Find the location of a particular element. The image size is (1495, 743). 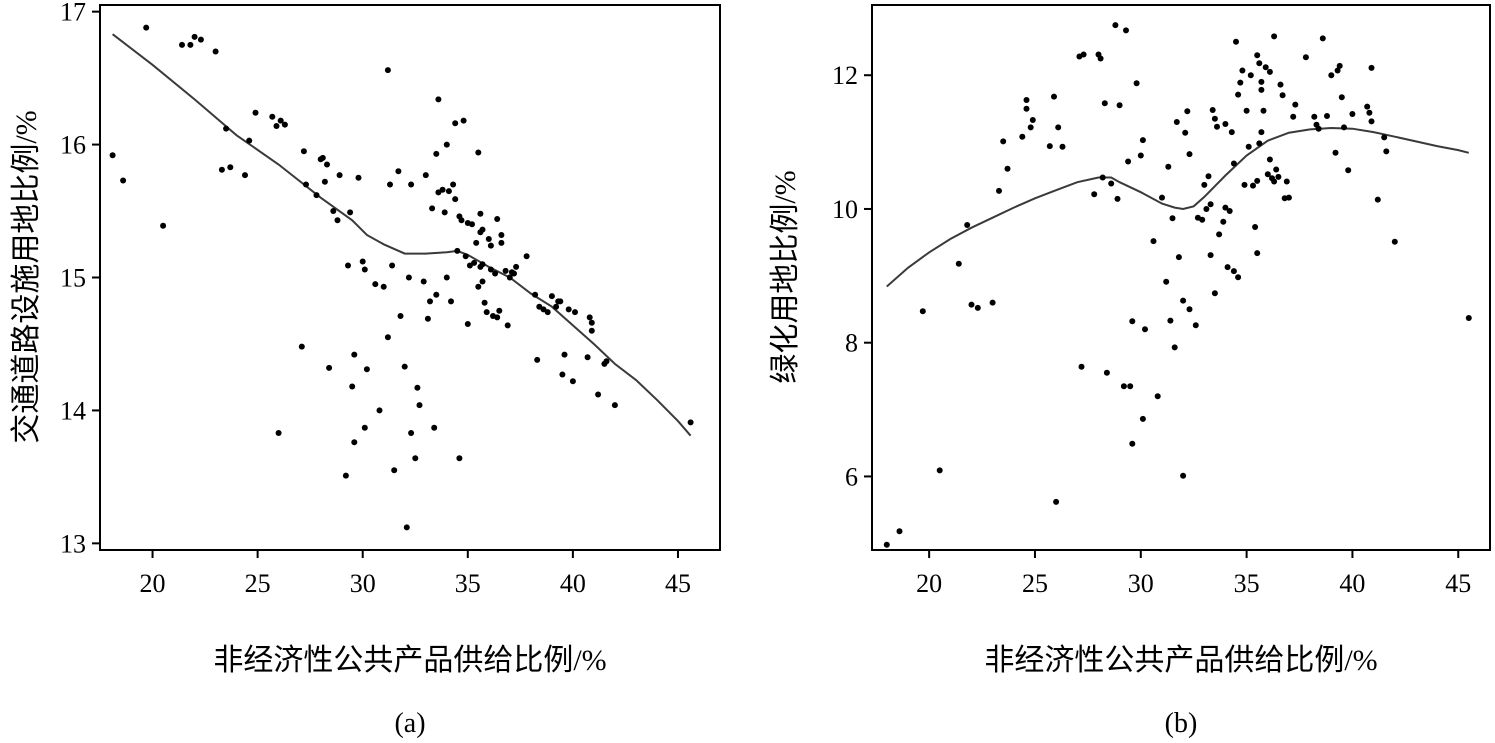

y-tick-label: 16 is located at coordinates (73, 145).